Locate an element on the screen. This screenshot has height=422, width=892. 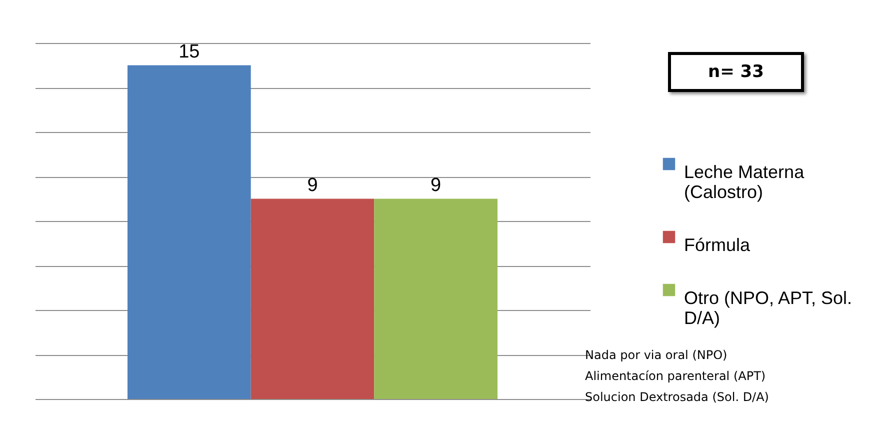
legend-label: Otro (NPO, APT, Sol. D/A) is located at coordinates (768, 308).